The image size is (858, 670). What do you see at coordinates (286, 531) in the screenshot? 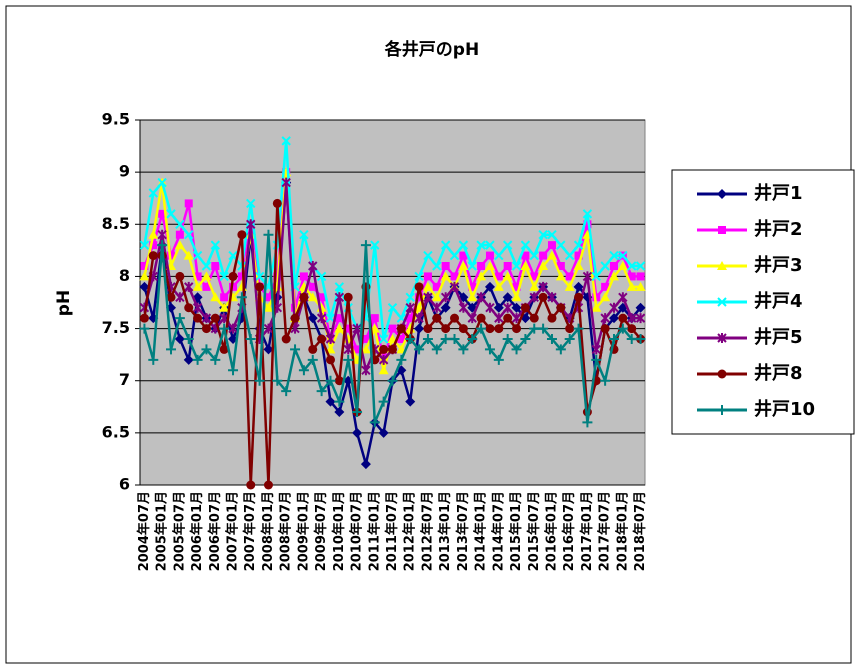
I see `x-tick-label: 2008年07月` at bounding box center [286, 531].